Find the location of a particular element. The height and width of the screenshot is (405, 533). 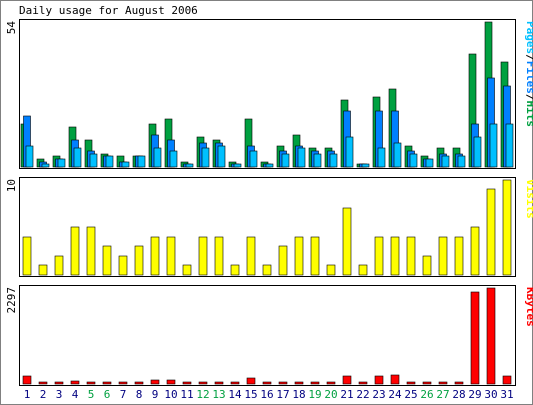

panel-visits-legend: Visits is located at coordinates (528, 199).